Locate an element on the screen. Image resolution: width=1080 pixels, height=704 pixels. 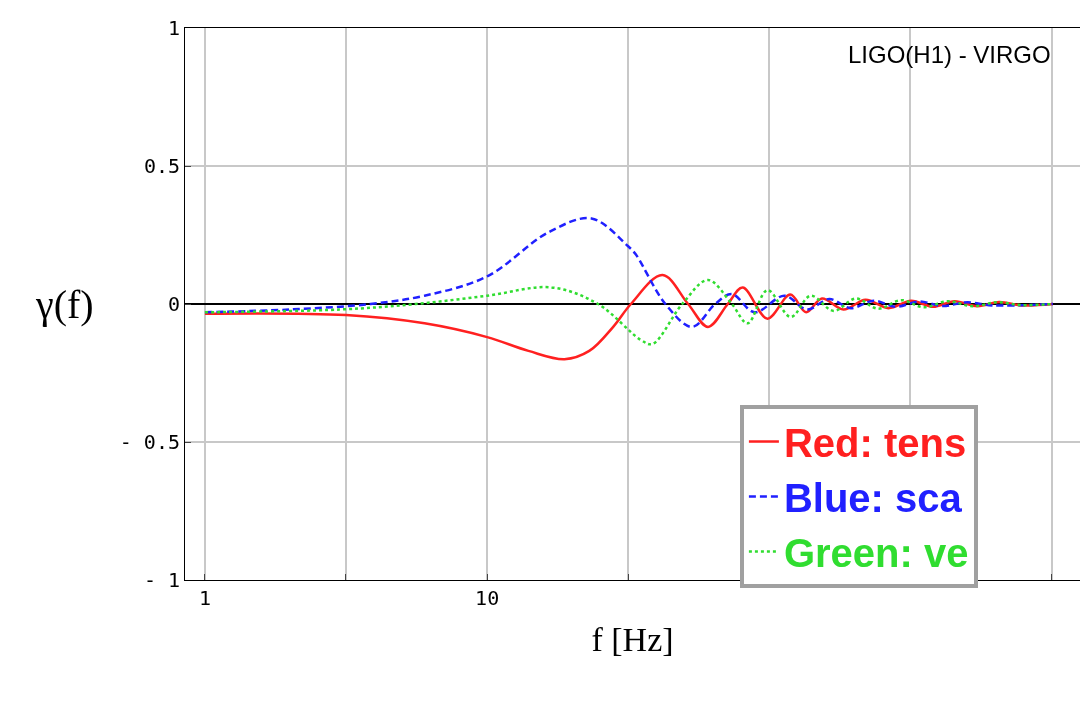
y-tick-label: 0.5 is located at coordinates (161, 166).